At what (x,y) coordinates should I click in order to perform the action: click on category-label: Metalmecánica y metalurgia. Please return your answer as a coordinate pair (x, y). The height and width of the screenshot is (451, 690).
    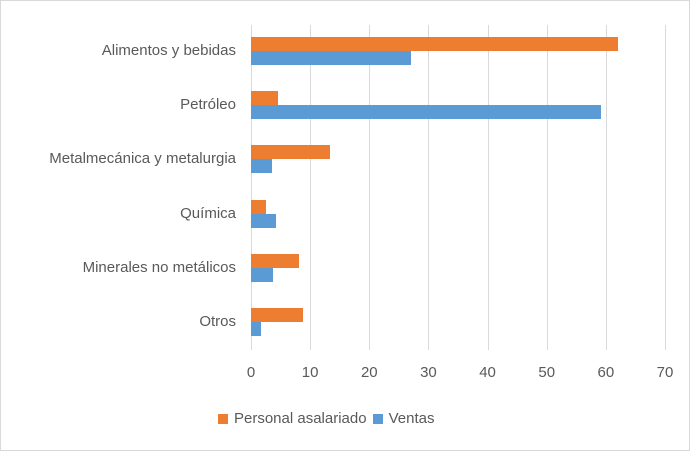
    Looking at the image, I should click on (142, 159).